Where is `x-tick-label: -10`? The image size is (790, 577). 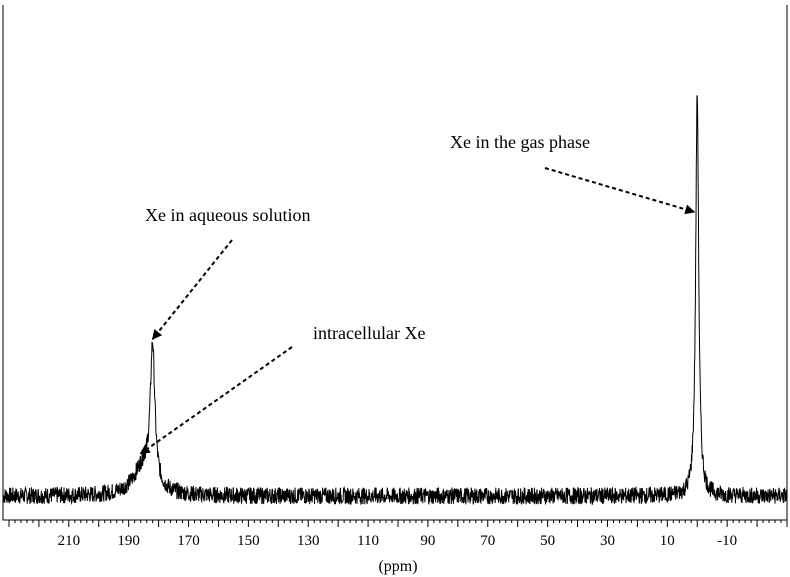 x-tick-label: -10 is located at coordinates (727, 541).